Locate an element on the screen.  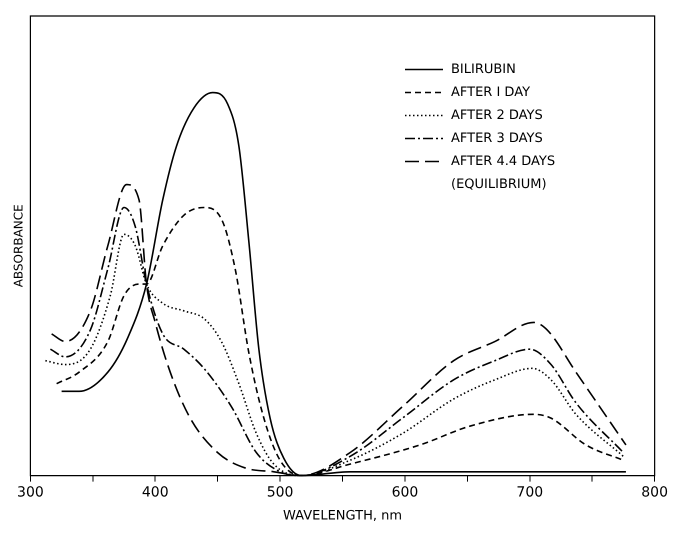
y-axis-title: ABSORBANCE is located at coordinates (18, 246).